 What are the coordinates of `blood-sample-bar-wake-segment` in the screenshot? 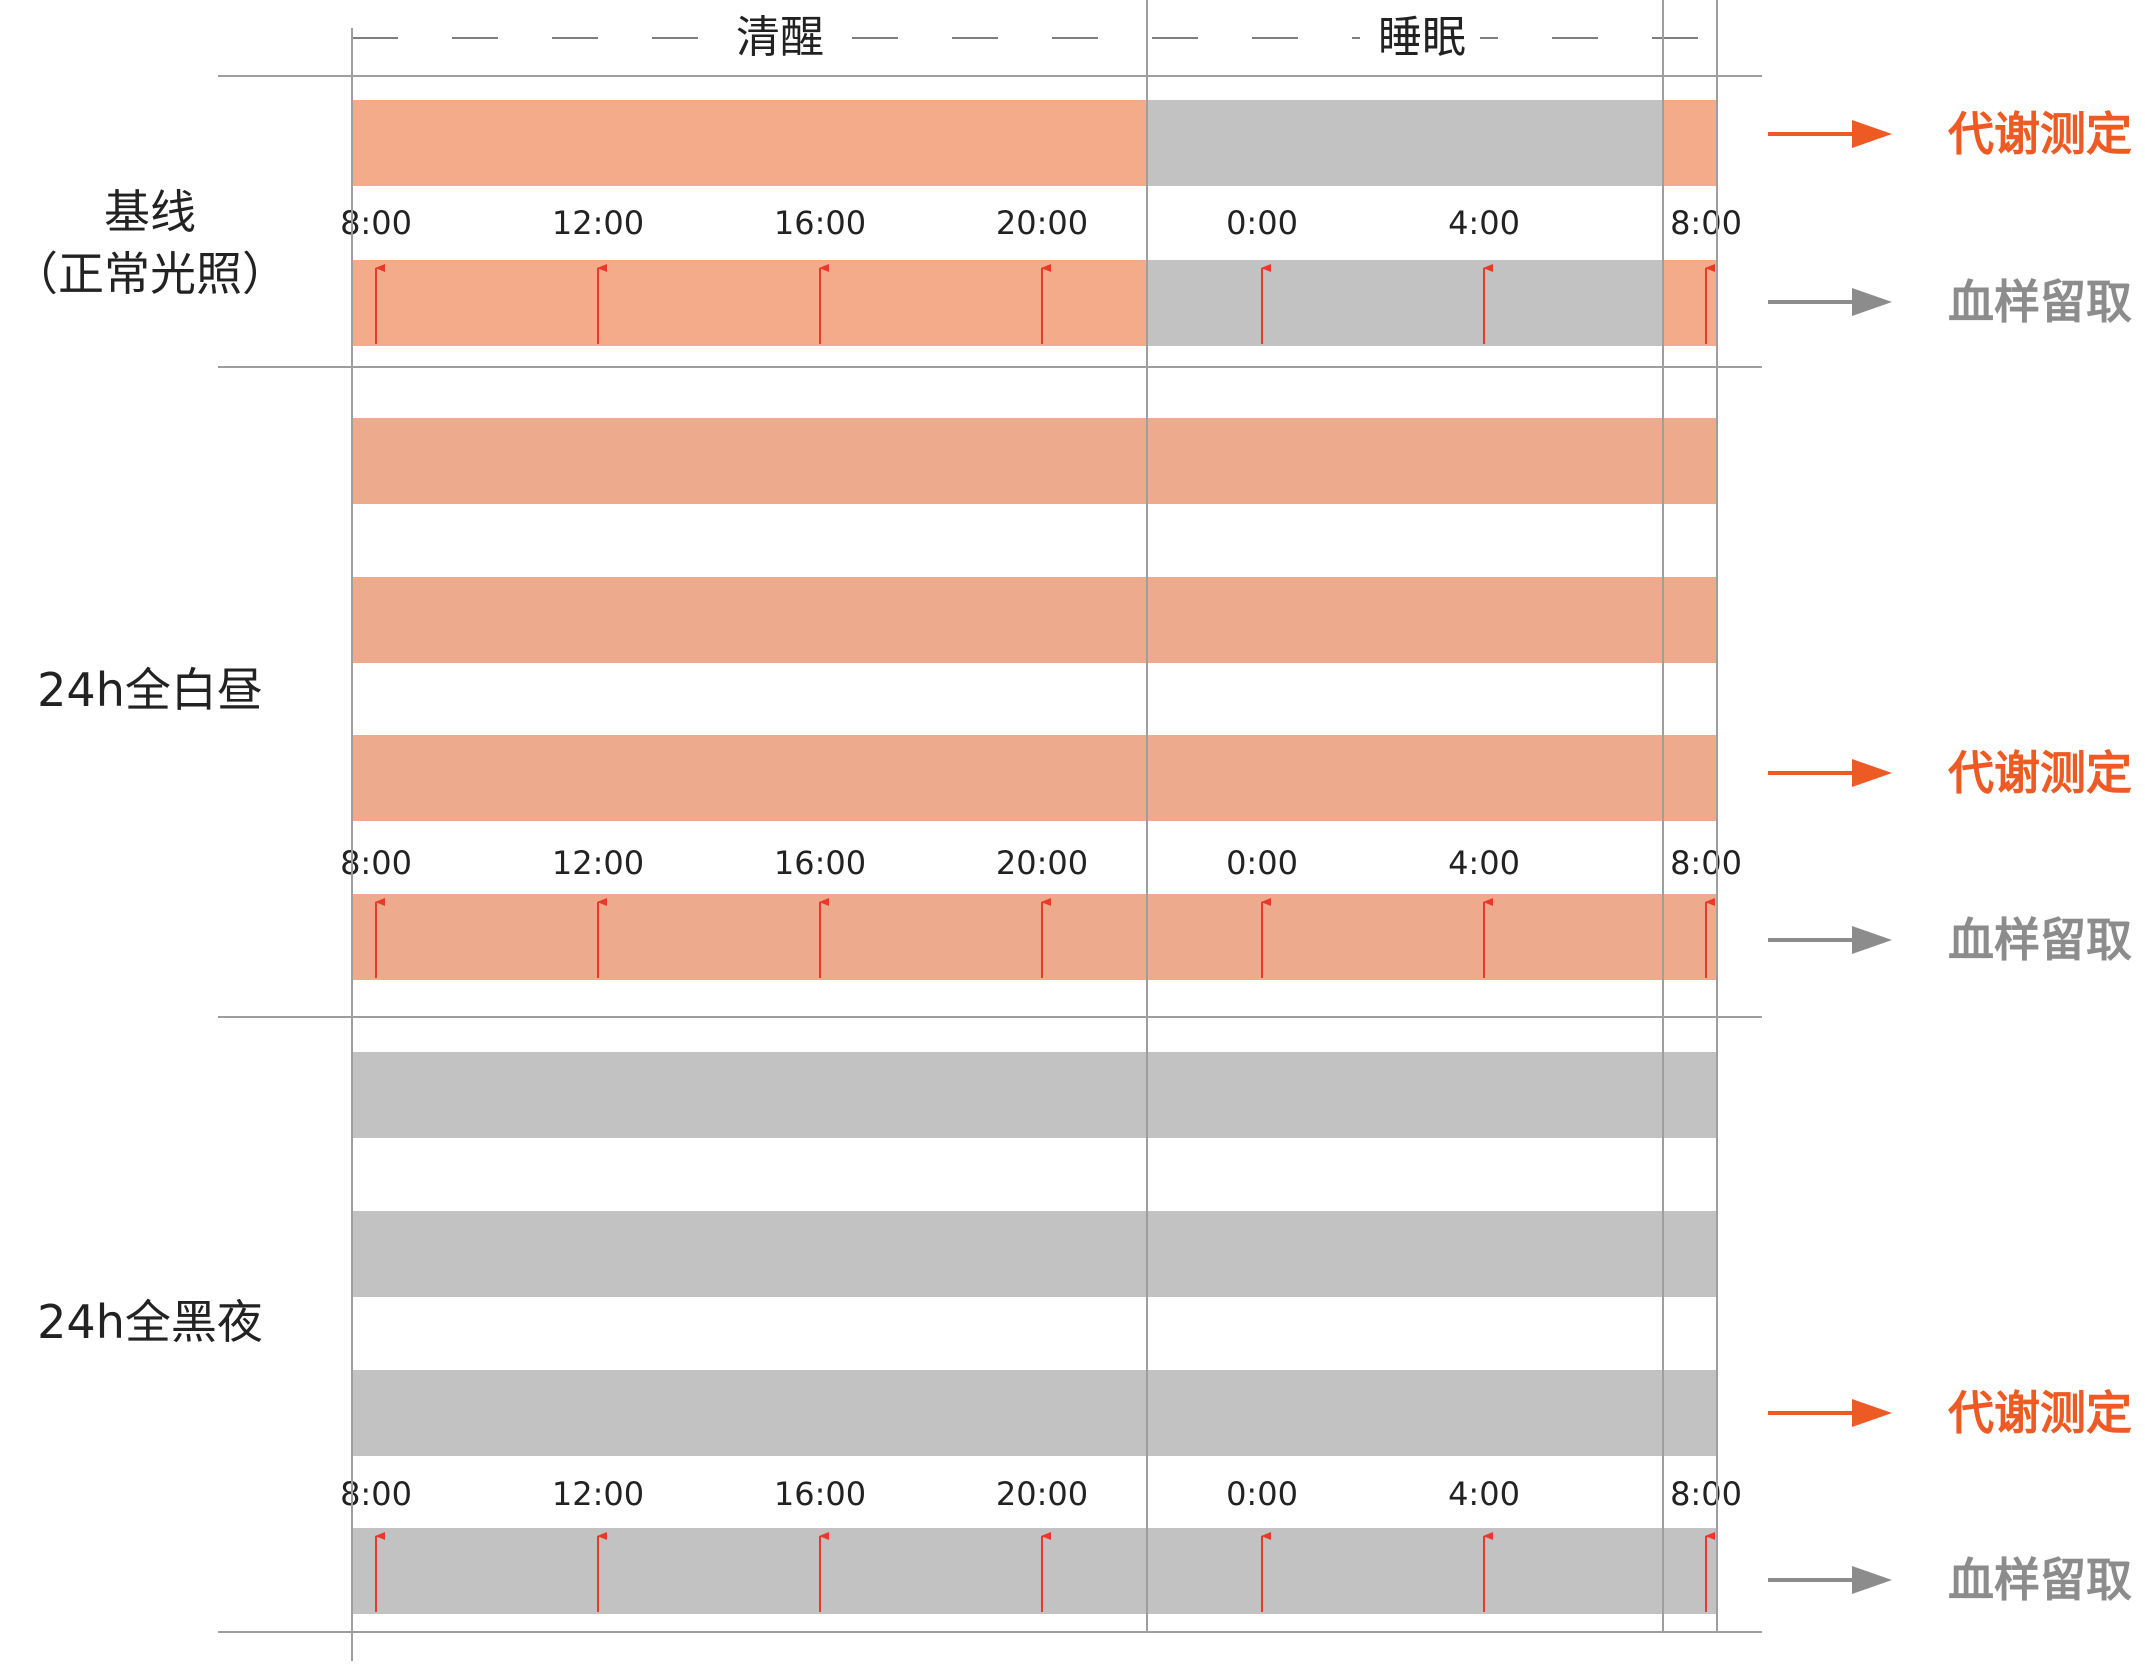 It's located at (749, 303).